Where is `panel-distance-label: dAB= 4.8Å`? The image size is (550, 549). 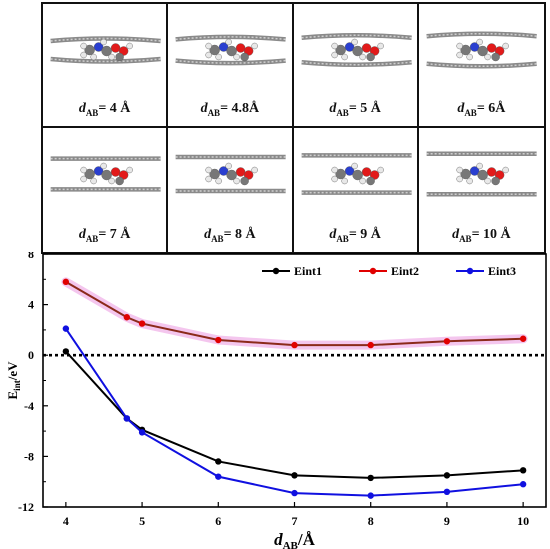
panel-distance-label: dAB= 4.8Å is located at coordinates (229, 109).